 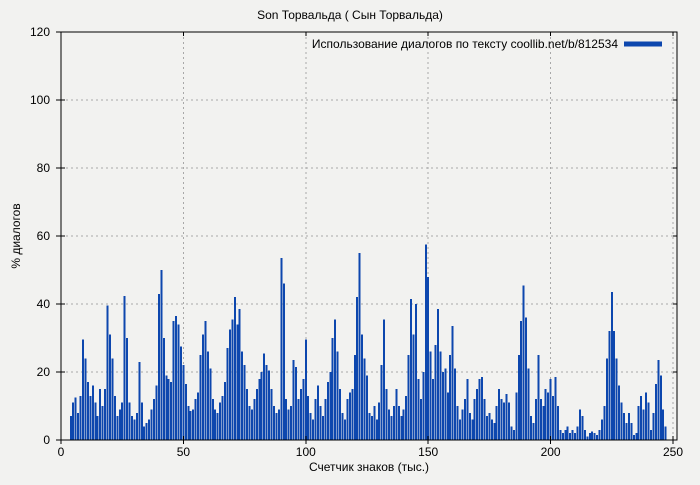 What do you see at coordinates (350, 15) in the screenshot?
I see `chart-title: Son Торвальда ( Сын Торвальда)` at bounding box center [350, 15].